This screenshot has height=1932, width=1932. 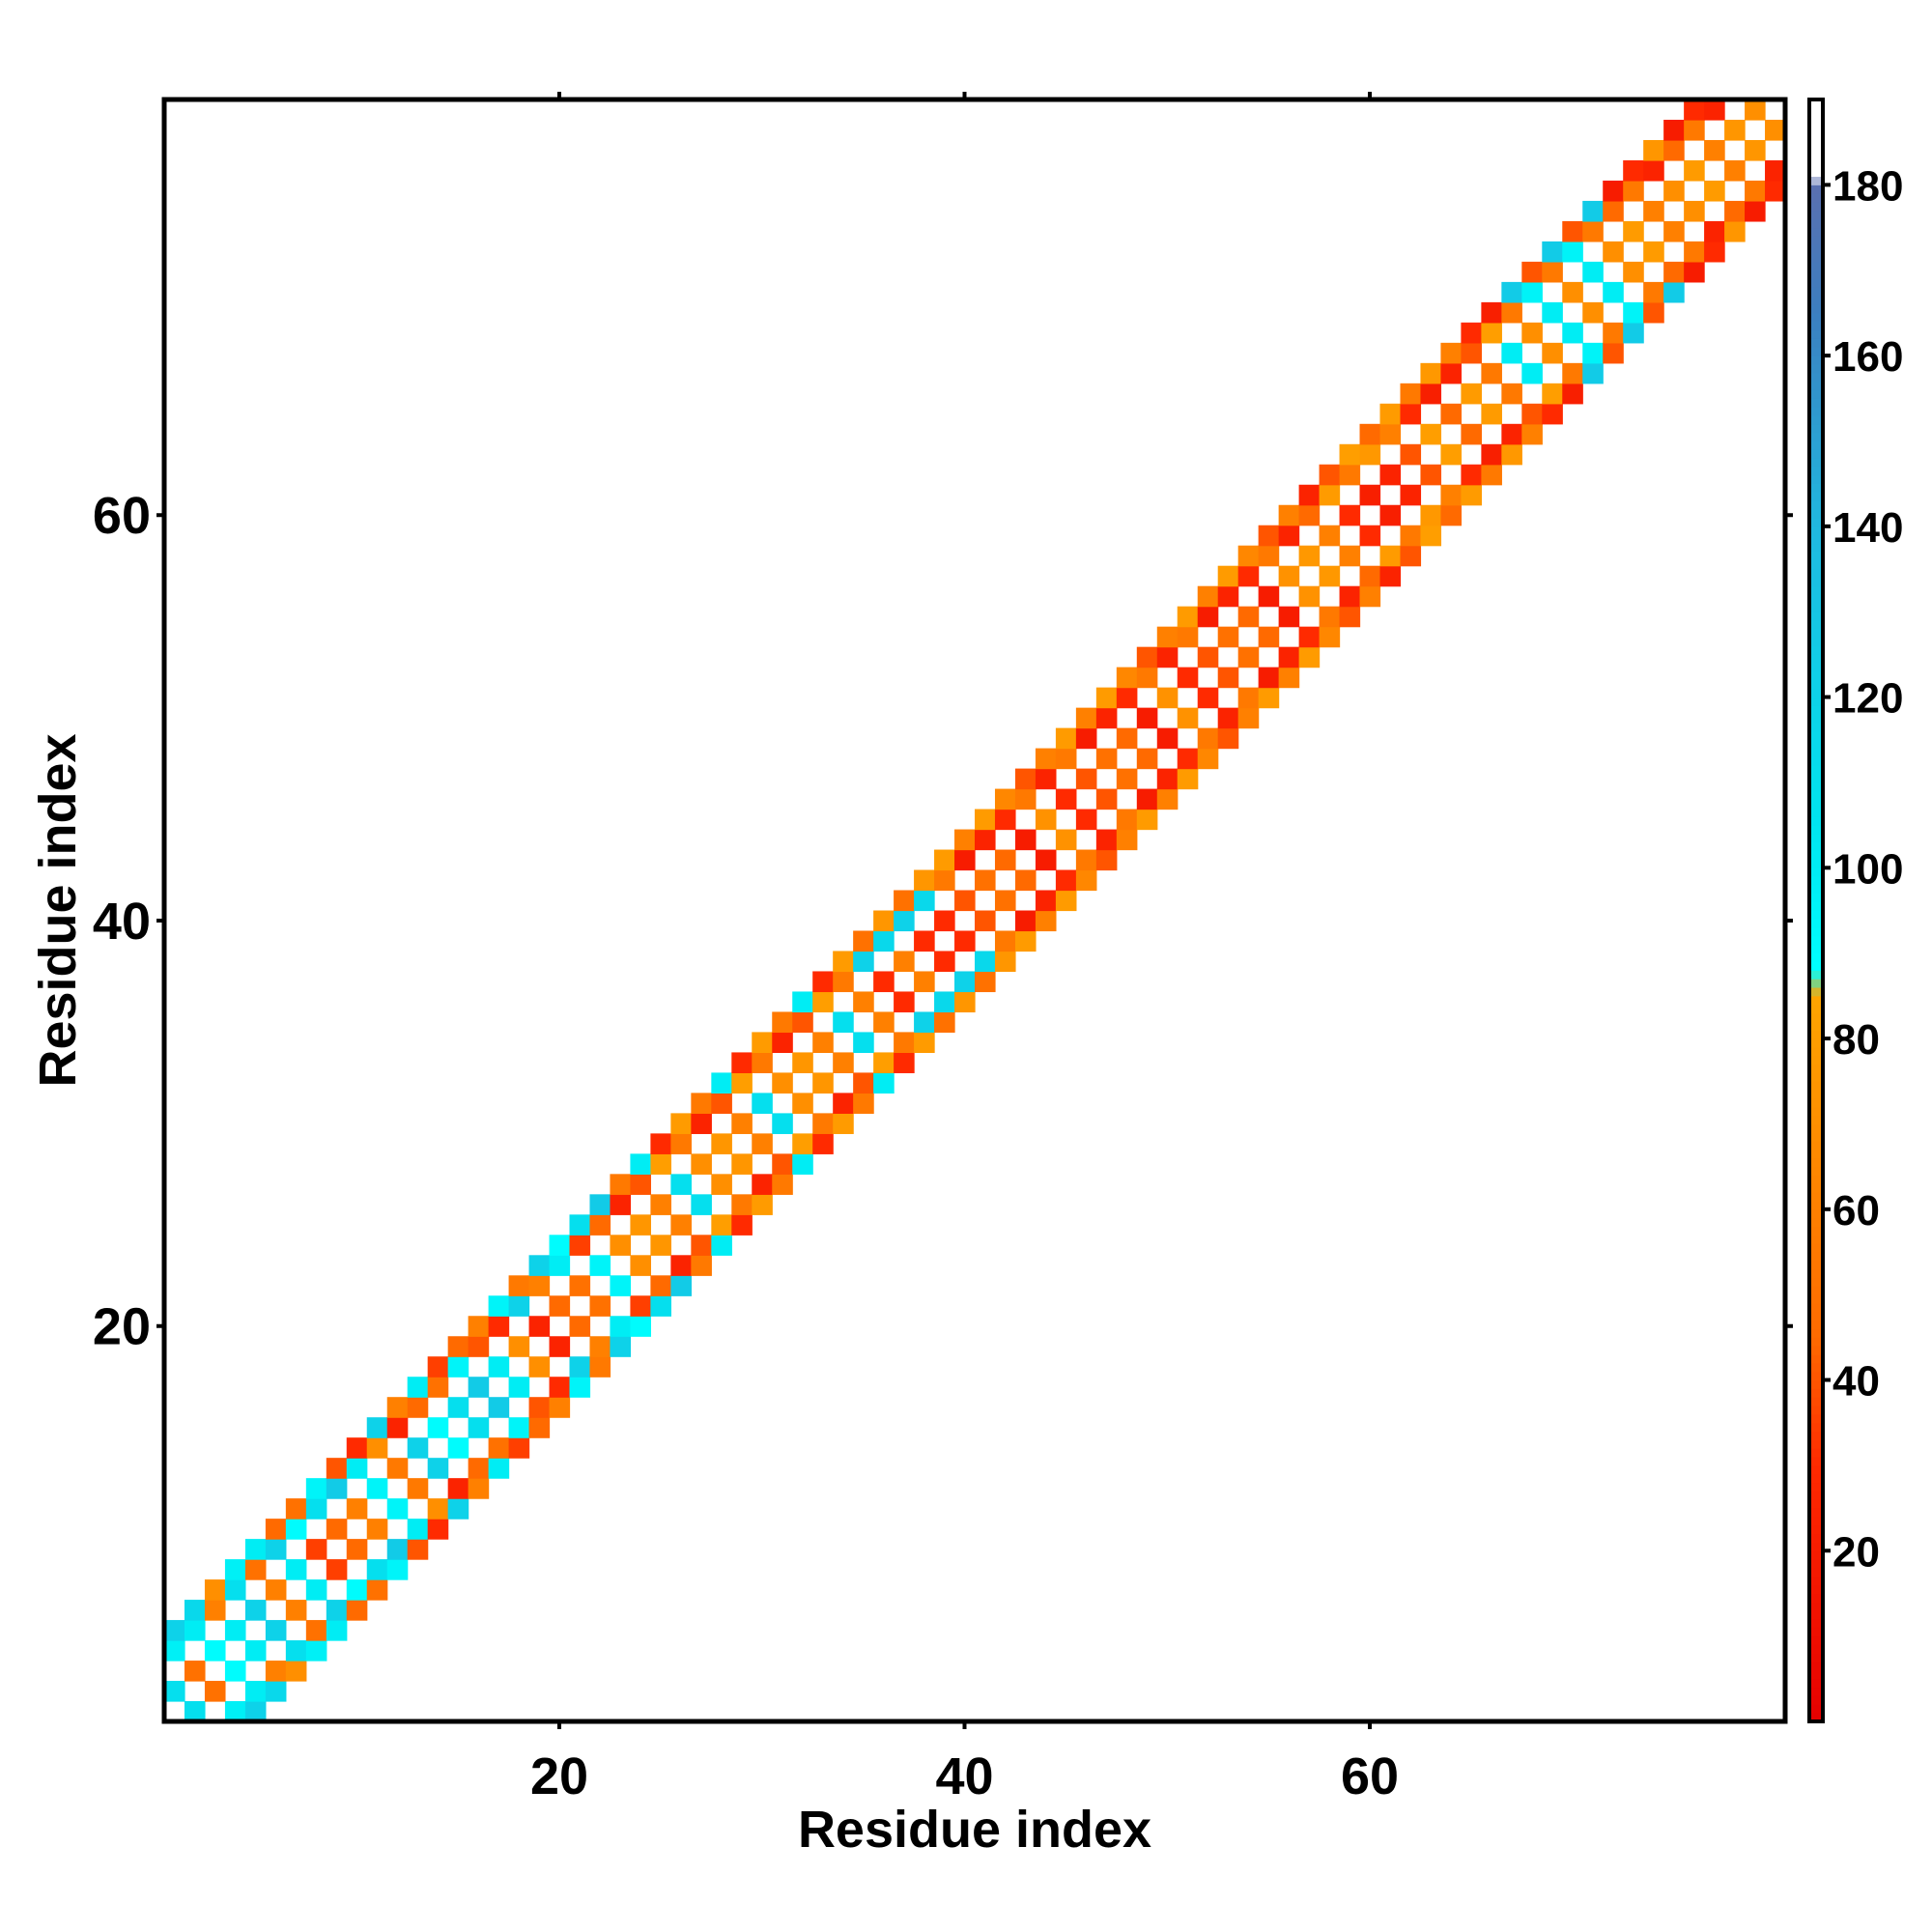 What do you see at coordinates (1868, 699) in the screenshot?
I see `colorbar-tick-label: 120` at bounding box center [1868, 699].